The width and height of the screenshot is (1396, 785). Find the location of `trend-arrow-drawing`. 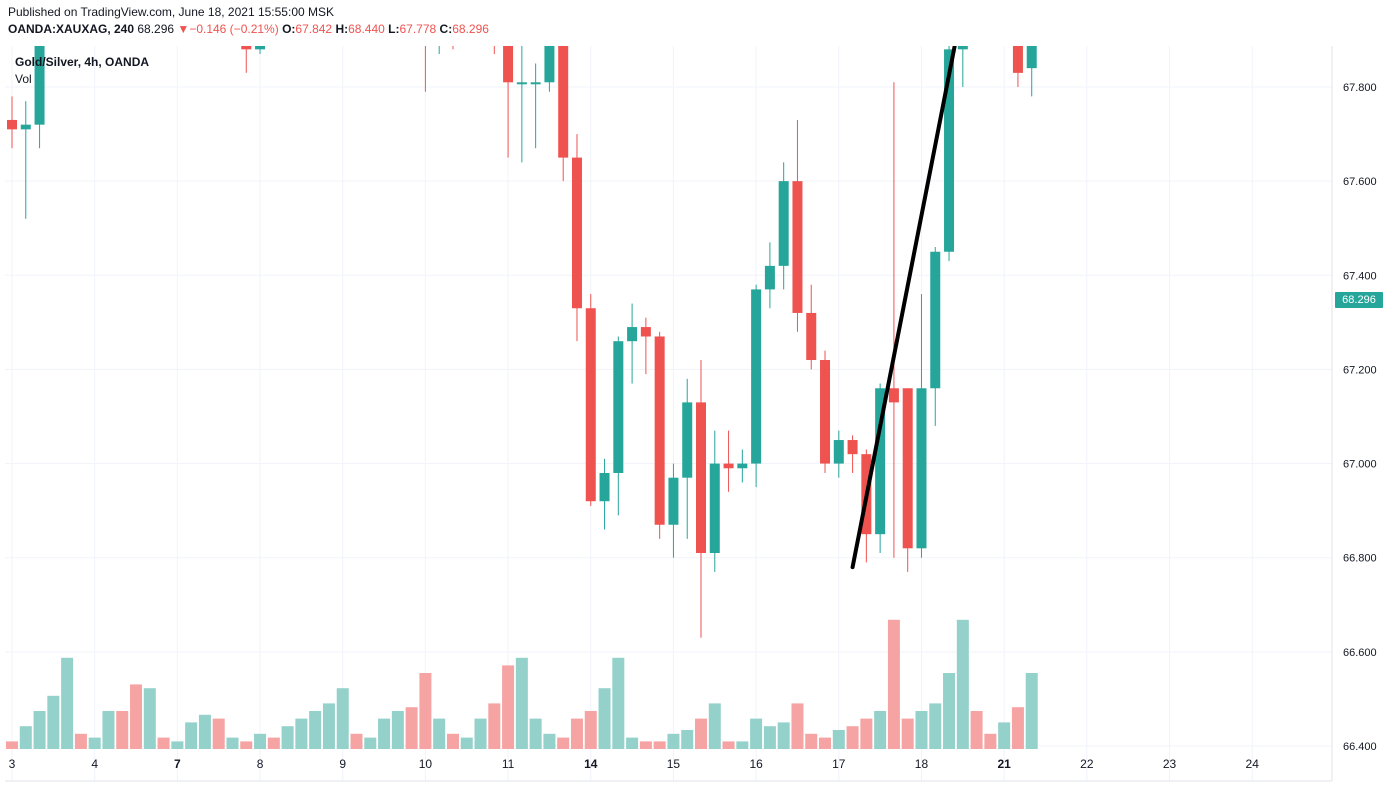

trend-arrow-drawing is located at coordinates (903, 308).